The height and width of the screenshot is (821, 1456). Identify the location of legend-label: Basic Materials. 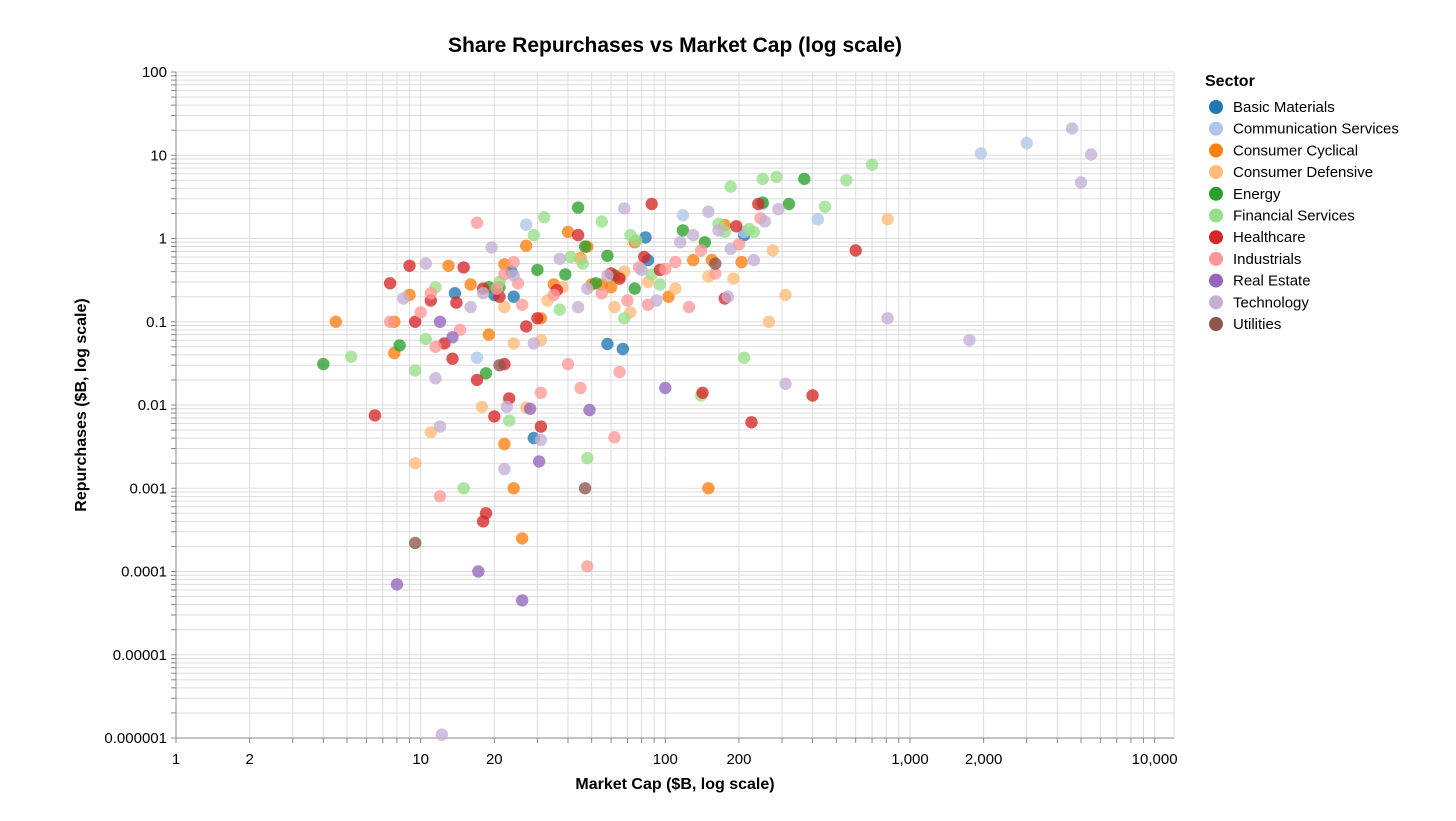
(1284, 107).